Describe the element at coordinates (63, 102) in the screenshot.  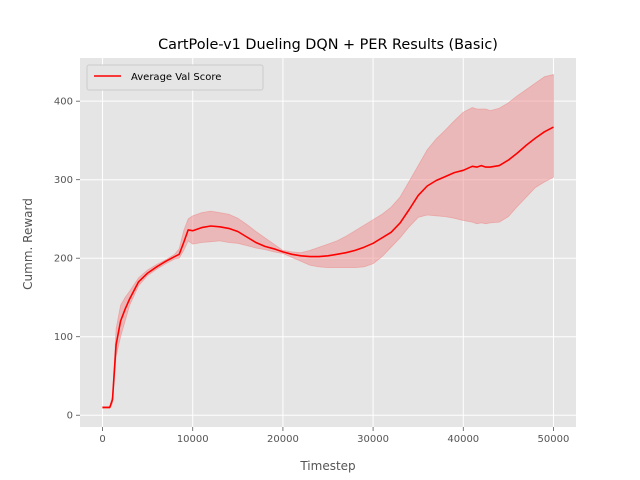
I see `y-tick-label: 400` at that location.